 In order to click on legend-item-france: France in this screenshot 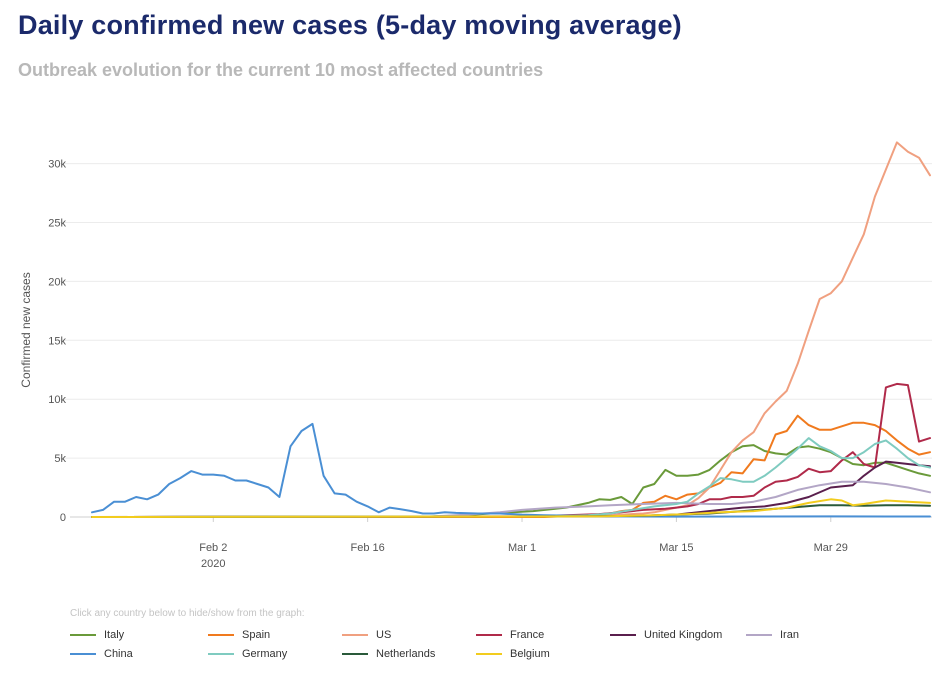, I will do `click(510, 635)`.